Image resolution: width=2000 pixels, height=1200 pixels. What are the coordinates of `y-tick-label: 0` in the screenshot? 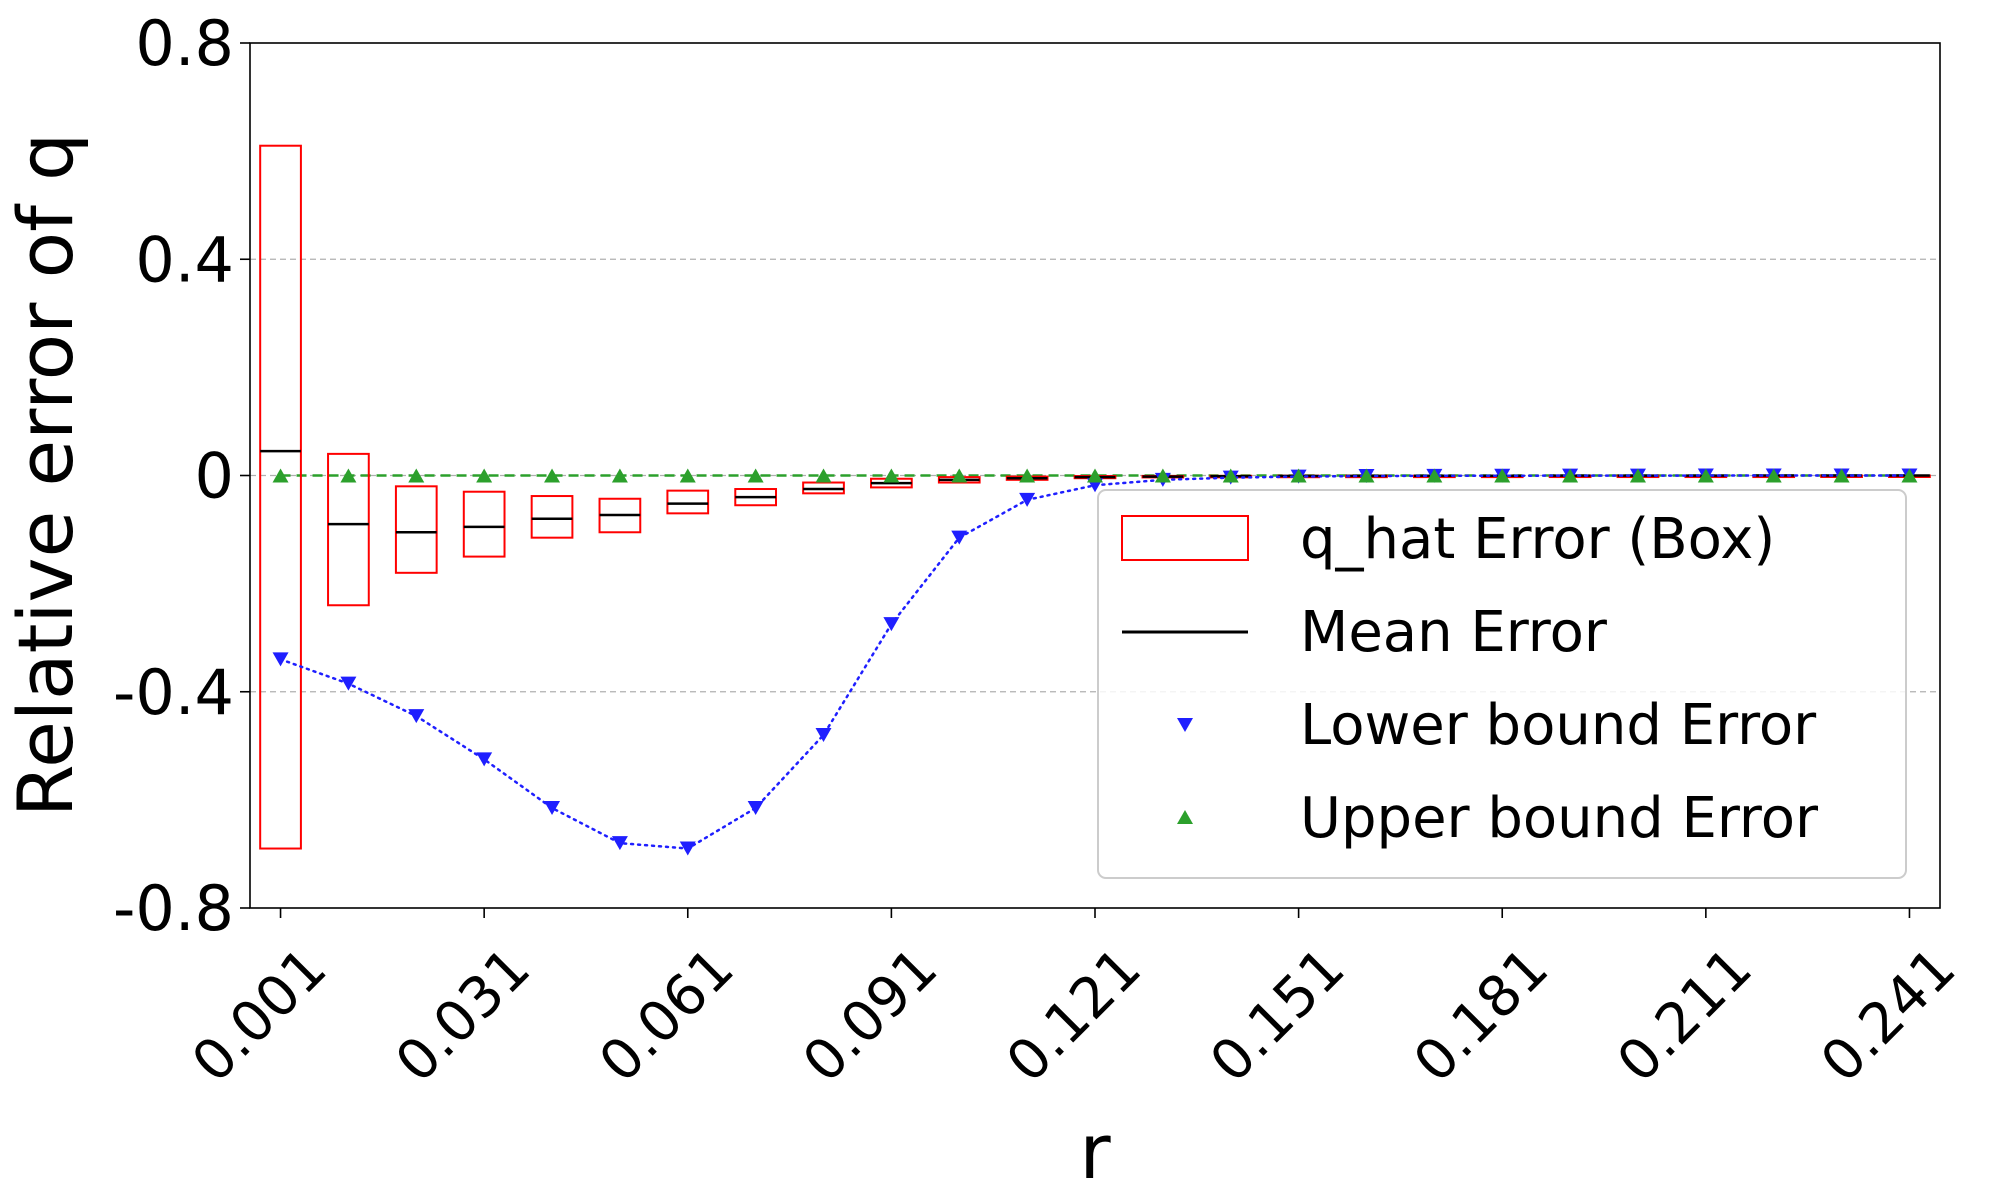 It's located at (214, 476).